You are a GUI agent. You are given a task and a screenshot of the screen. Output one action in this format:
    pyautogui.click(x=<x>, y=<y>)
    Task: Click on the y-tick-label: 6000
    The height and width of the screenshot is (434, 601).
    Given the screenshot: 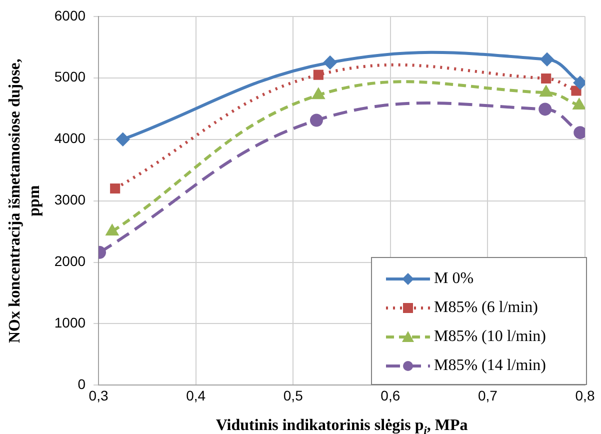 What is the action you would take?
    pyautogui.click(x=70, y=15)
    